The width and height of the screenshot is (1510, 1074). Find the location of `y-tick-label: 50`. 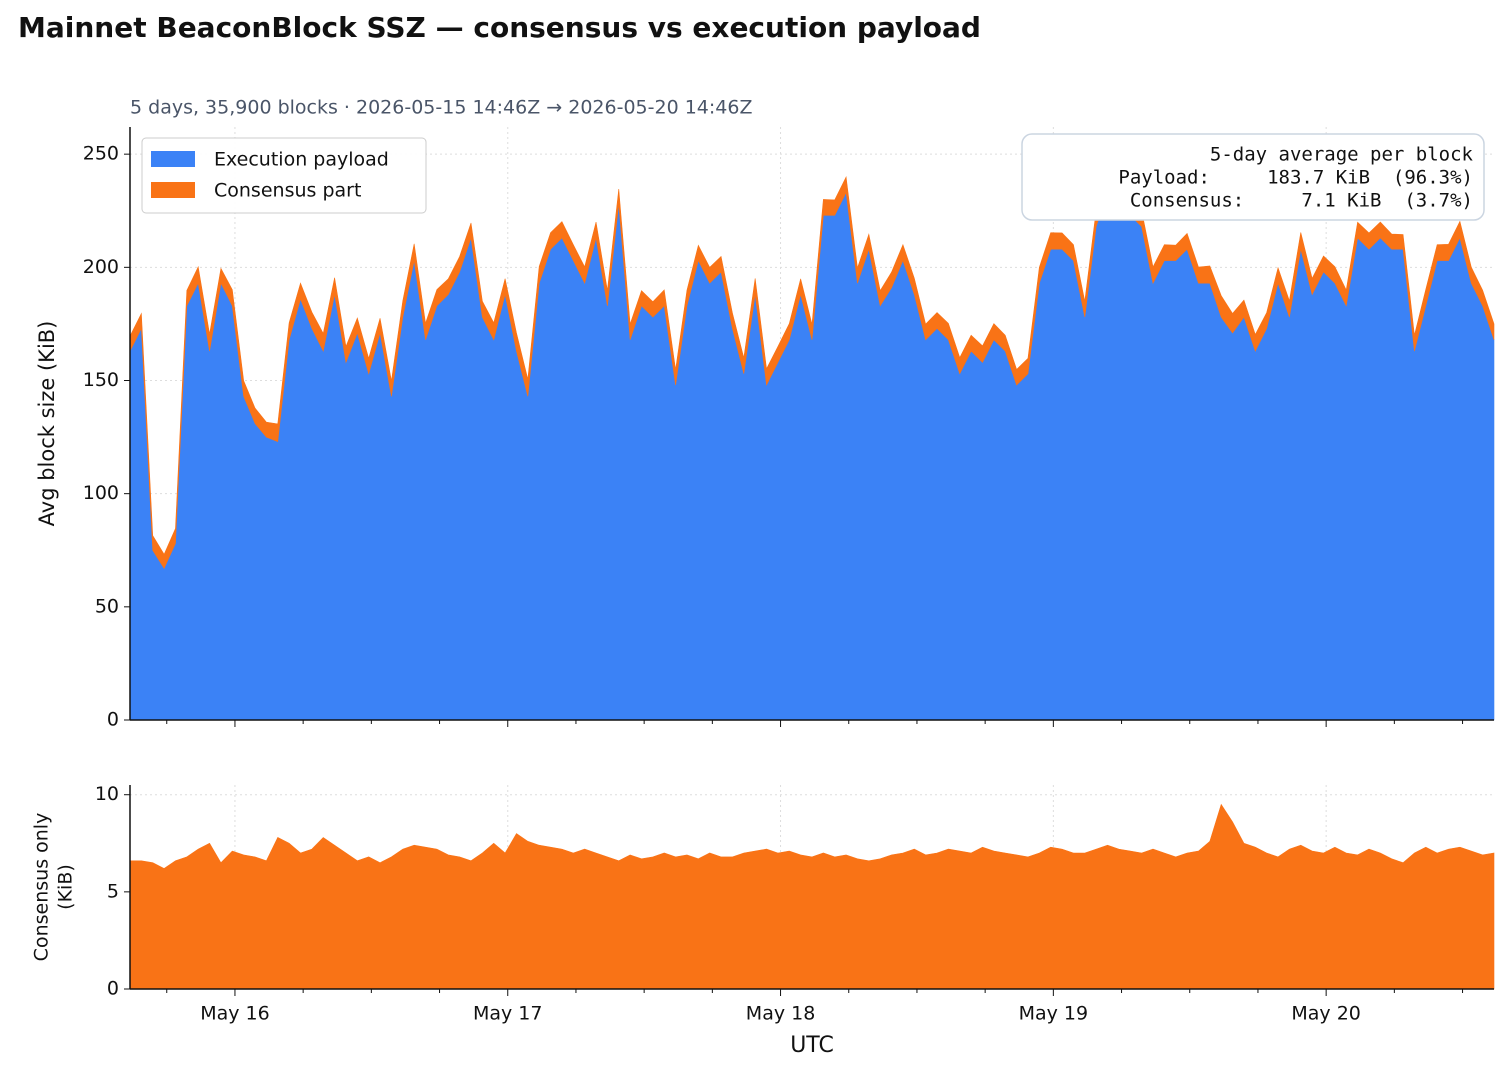

y-tick-label: 50 is located at coordinates (107, 606).